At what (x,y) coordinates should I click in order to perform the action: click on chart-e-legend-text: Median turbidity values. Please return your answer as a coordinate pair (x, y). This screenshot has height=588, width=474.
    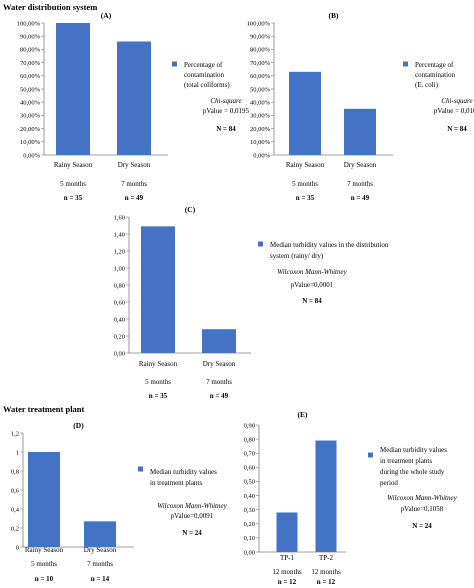
    Looking at the image, I should click on (413, 450).